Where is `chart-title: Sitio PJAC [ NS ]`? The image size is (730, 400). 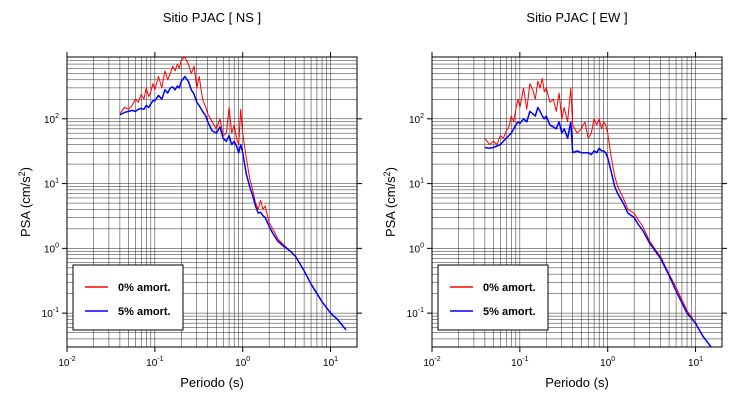 chart-title: Sitio PJAC [ NS ] is located at coordinates (212, 17).